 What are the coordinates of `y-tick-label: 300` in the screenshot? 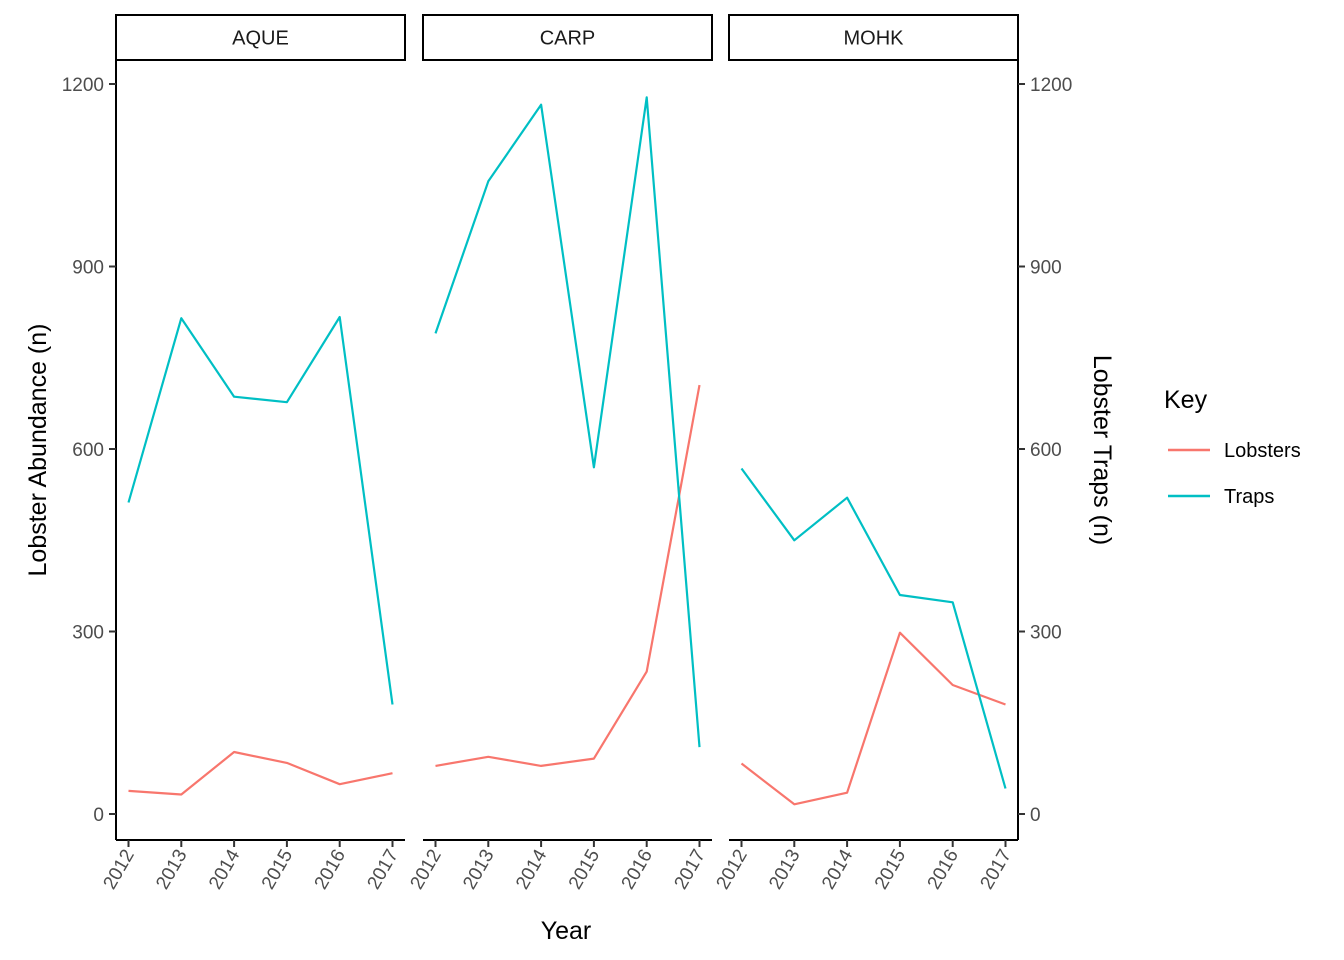 It's located at (88, 633).